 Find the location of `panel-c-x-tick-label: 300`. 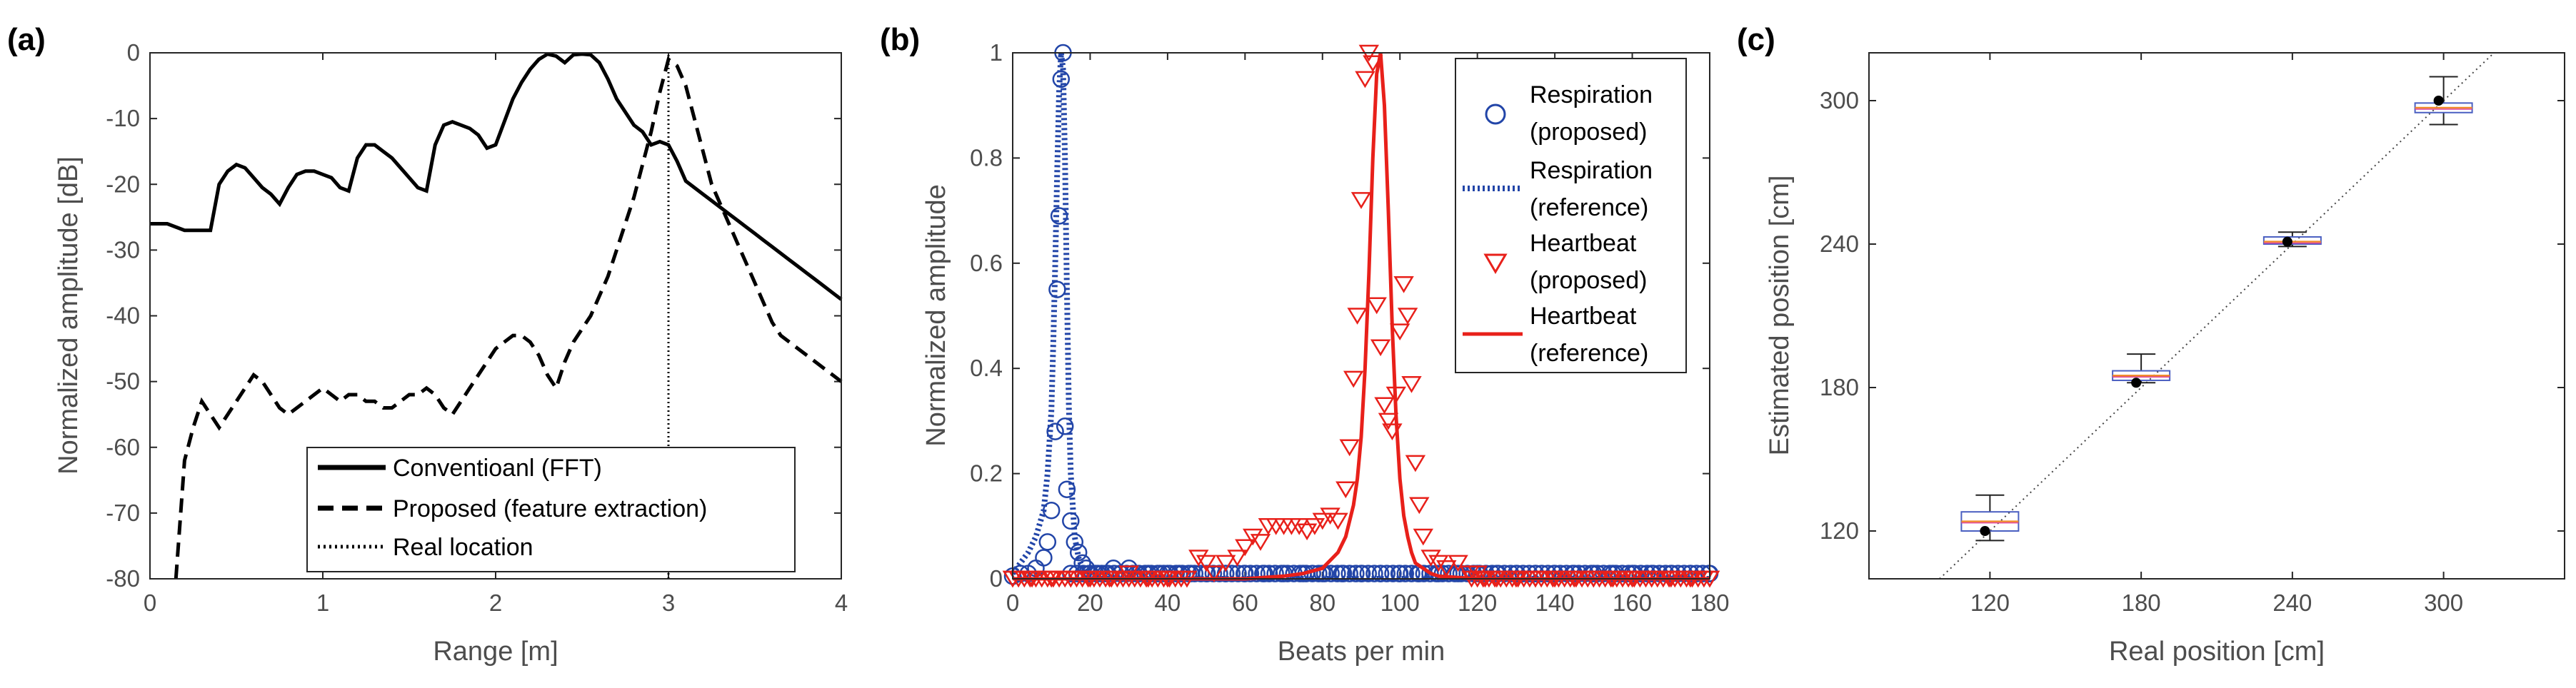

panel-c-x-tick-label: 300 is located at coordinates (2443, 603).